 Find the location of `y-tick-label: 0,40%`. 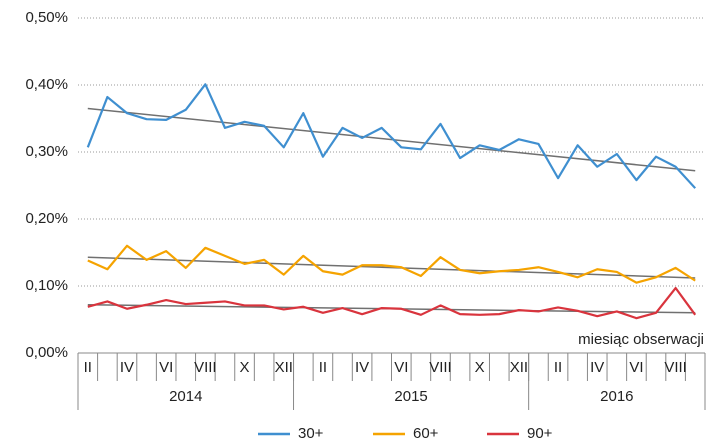

y-tick-label: 0,40% is located at coordinates (46, 84).